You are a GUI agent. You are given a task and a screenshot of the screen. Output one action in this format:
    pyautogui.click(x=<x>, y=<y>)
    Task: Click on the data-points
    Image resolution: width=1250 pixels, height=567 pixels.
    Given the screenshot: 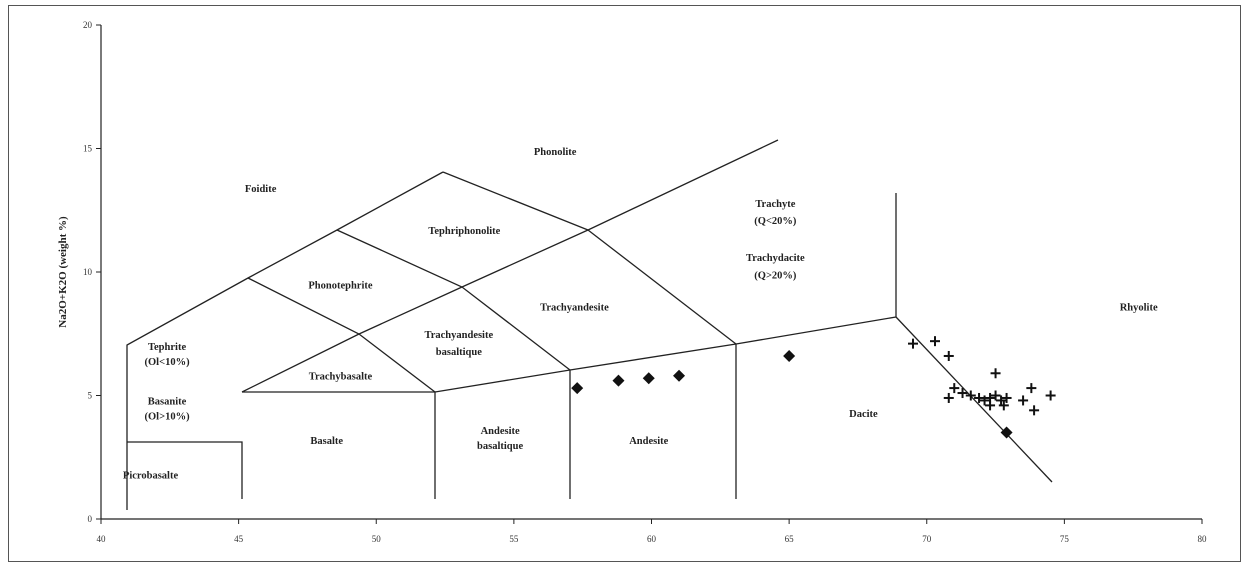 What is the action you would take?
    pyautogui.click(x=813, y=387)
    